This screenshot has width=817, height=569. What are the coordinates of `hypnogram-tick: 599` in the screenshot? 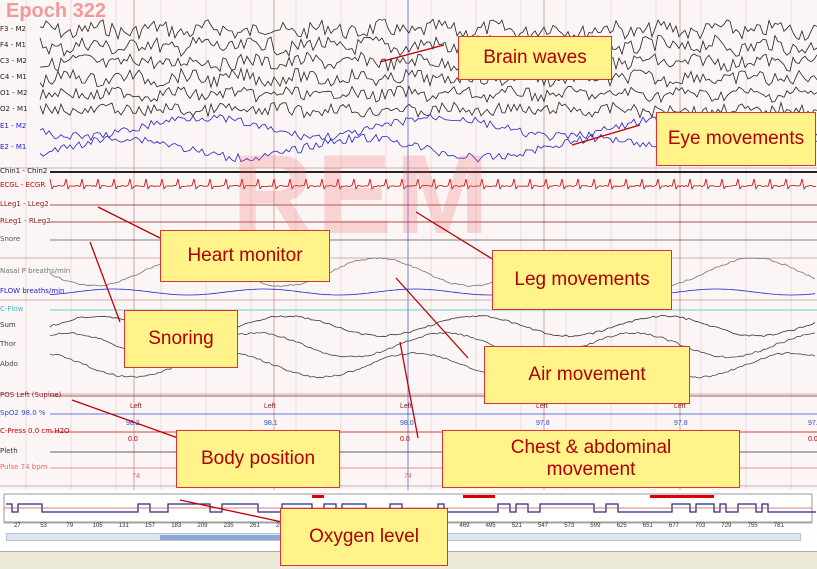 It's located at (595, 526).